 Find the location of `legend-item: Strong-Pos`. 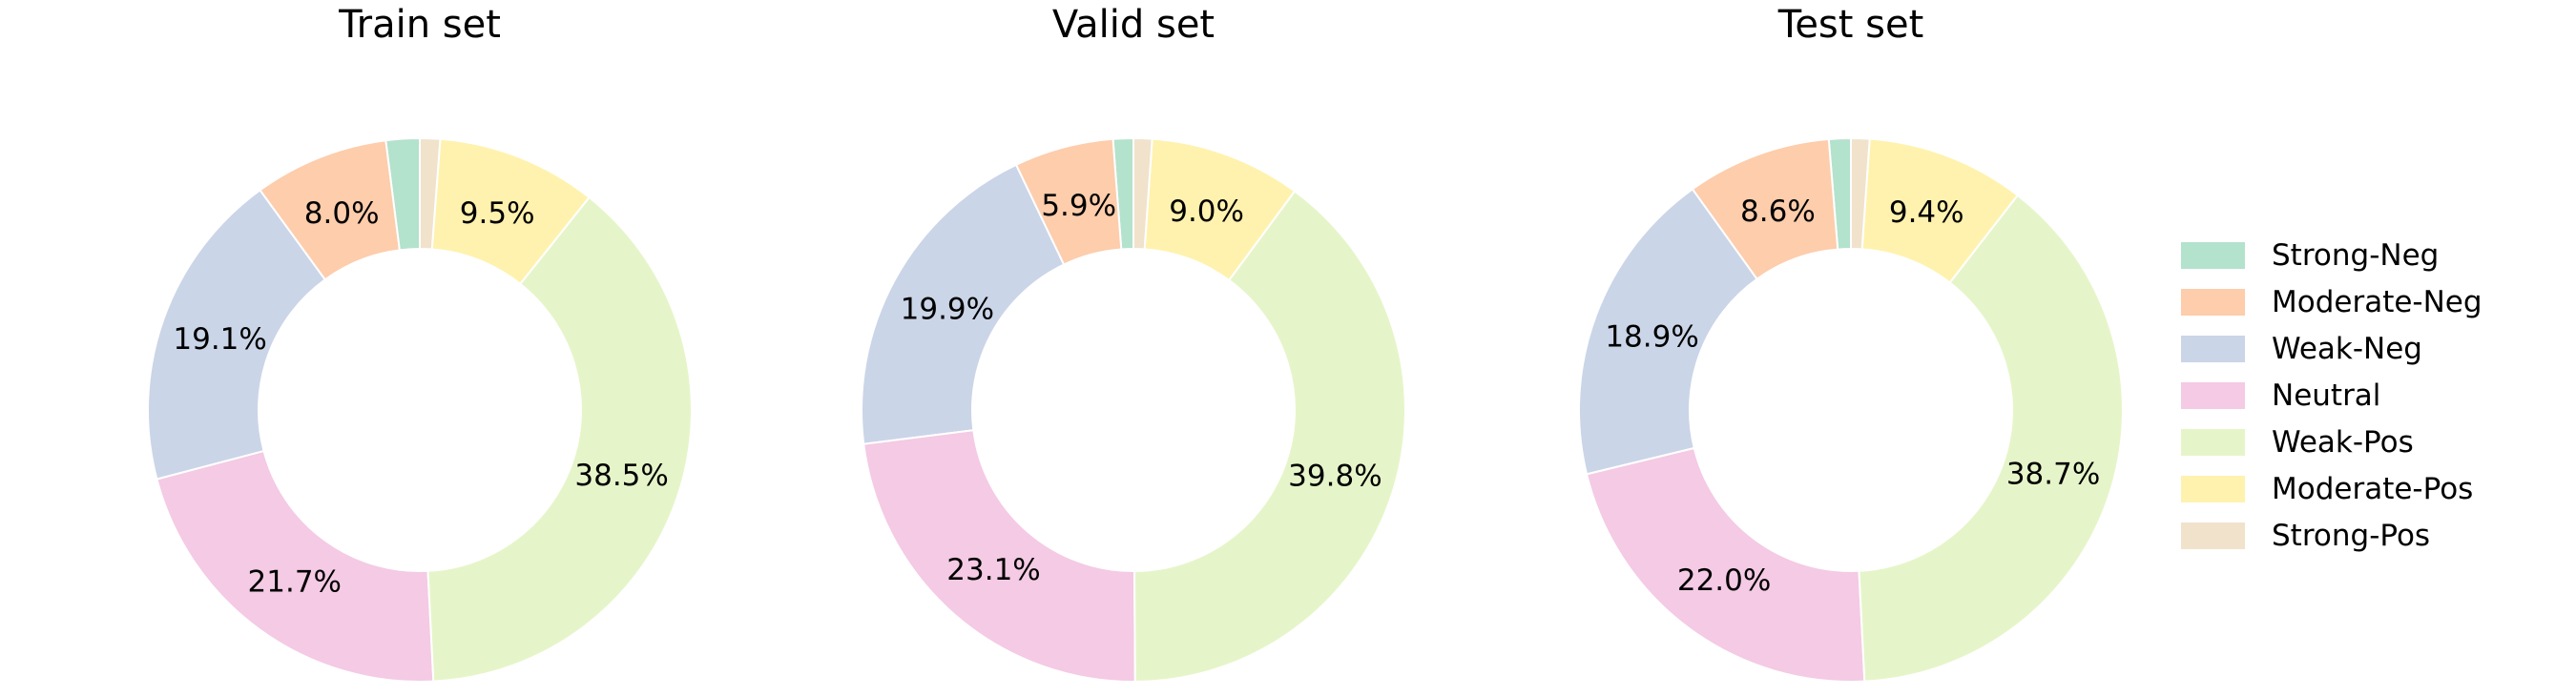

legend-item: Strong-Pos is located at coordinates (2332, 535).